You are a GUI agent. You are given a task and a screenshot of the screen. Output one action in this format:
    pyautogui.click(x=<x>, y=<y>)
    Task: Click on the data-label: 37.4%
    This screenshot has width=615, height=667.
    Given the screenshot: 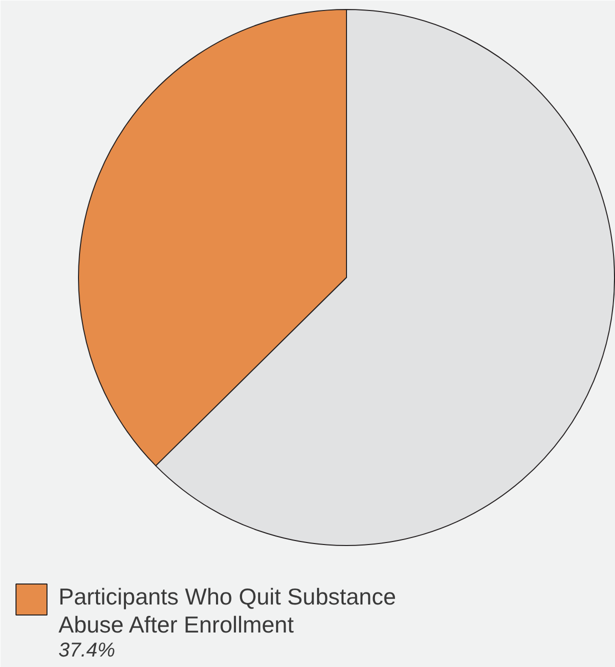 What is the action you would take?
    pyautogui.click(x=87, y=651)
    